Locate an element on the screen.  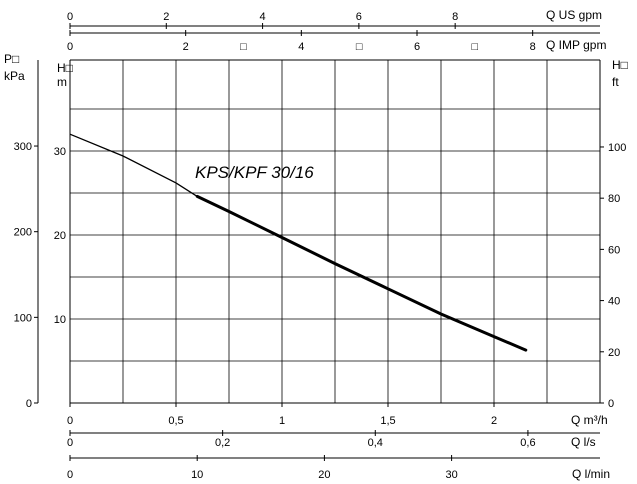
ft-axis-unit: ft is located at coordinates (615, 82).